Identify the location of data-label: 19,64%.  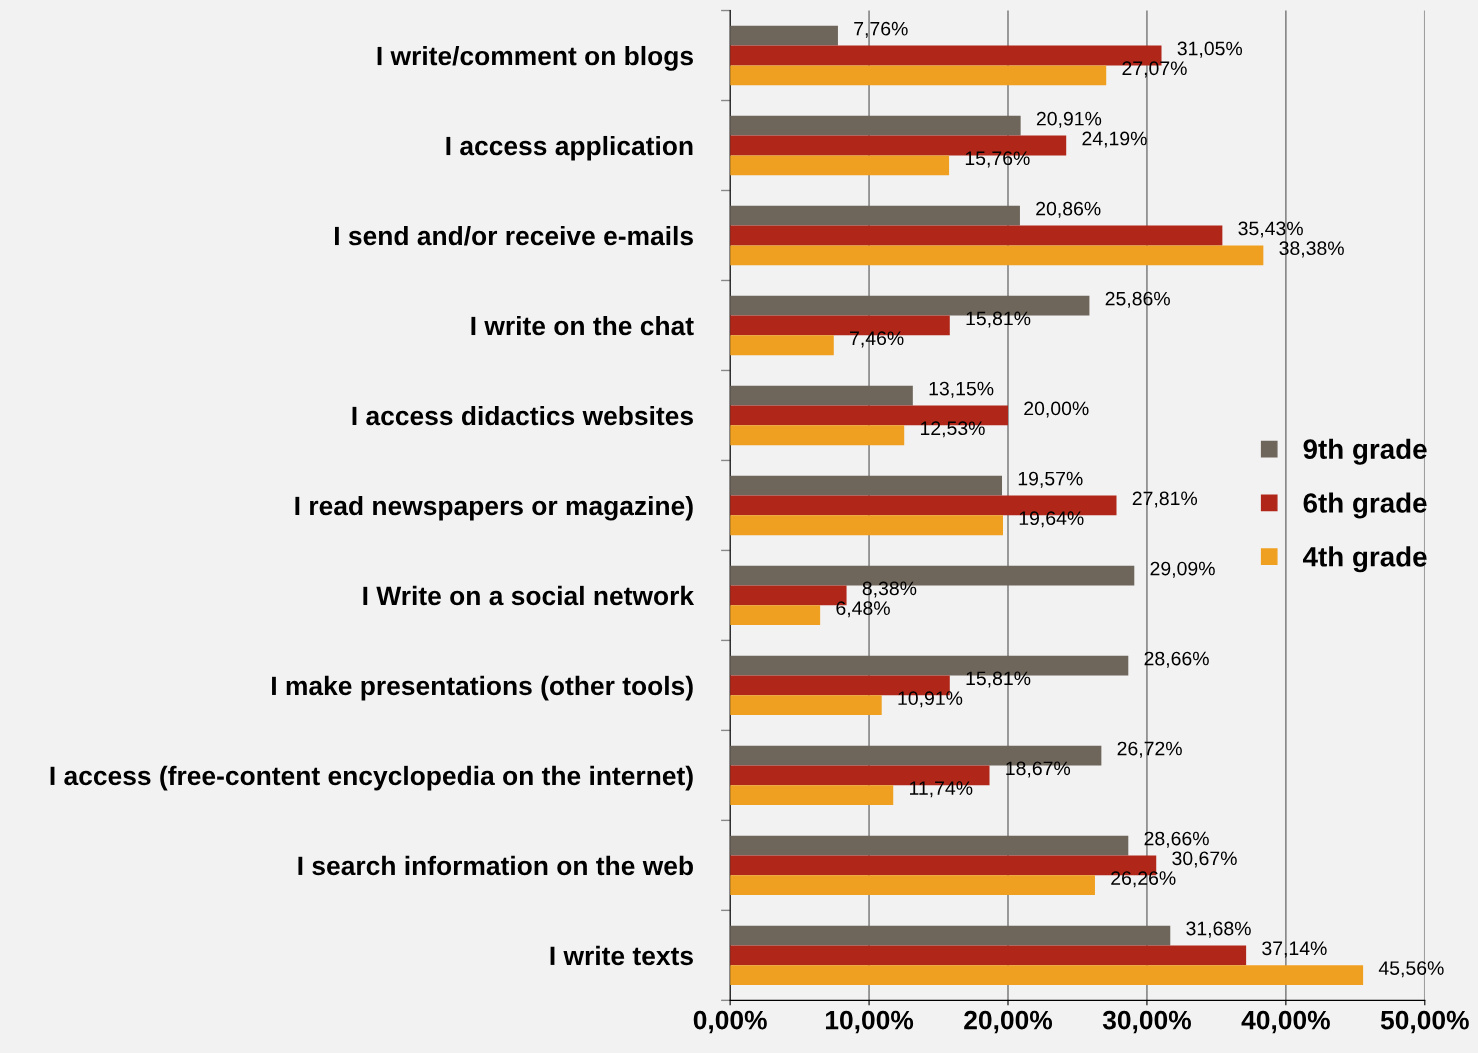
(1051, 519).